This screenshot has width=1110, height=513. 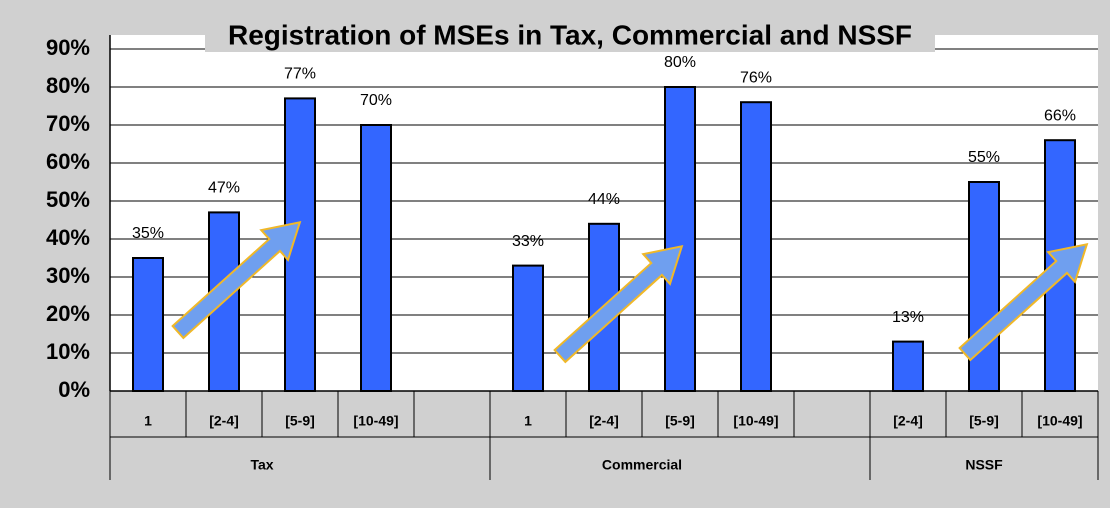 What do you see at coordinates (68, 85) in the screenshot?
I see `y-tick-label: 80%` at bounding box center [68, 85].